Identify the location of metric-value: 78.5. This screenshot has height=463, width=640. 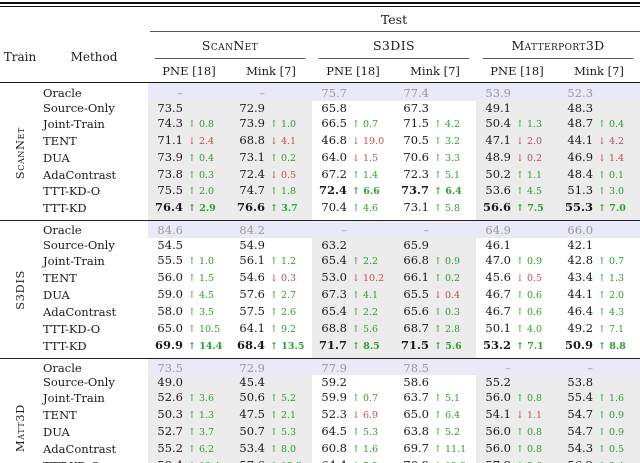
(416, 367).